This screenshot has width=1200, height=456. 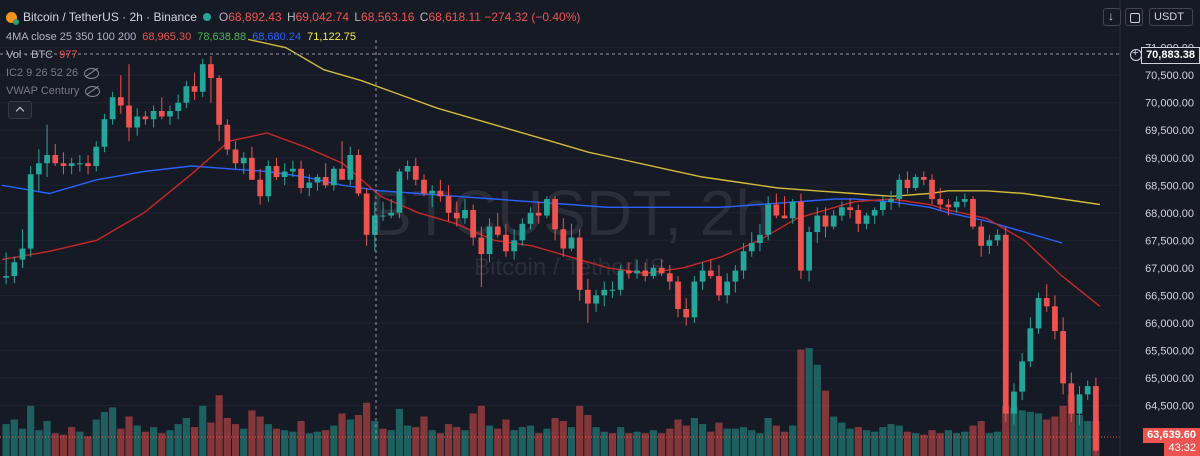 I want to click on download-icon, so click(x=1112, y=17).